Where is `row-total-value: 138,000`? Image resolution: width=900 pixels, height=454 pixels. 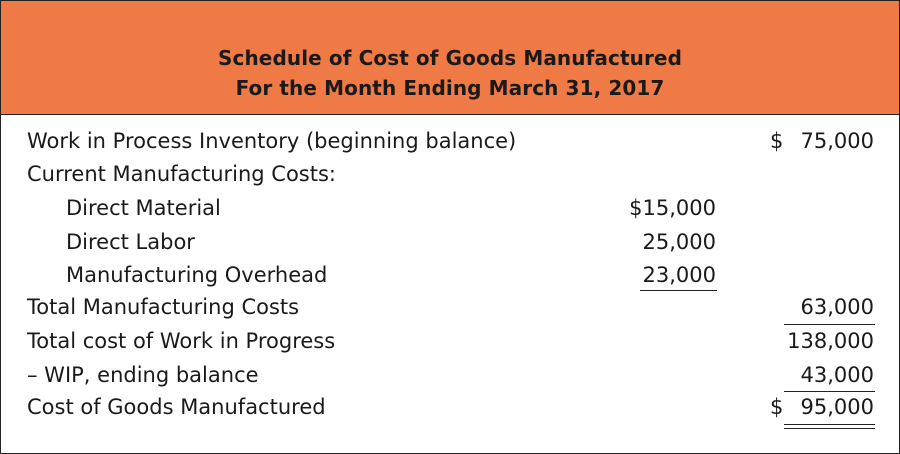 row-total-value: 138,000 is located at coordinates (830, 341).